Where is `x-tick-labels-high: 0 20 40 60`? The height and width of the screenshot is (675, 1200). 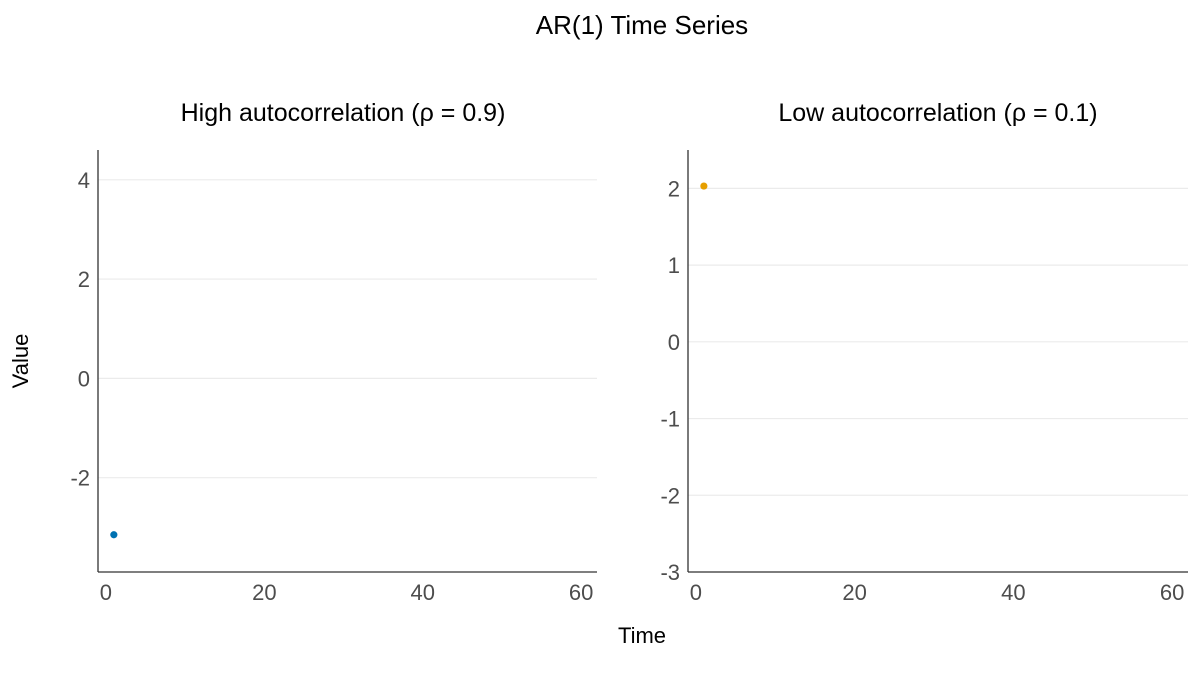
x-tick-labels-high: 0 20 40 60 is located at coordinates (347, 592).